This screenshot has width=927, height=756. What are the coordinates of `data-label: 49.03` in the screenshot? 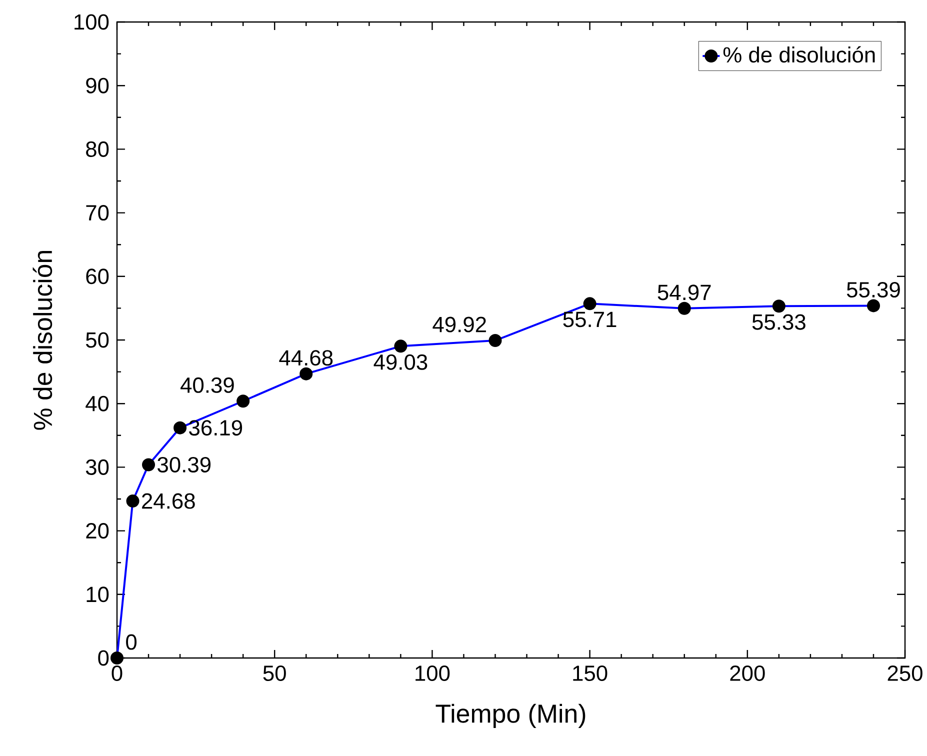 It's located at (401, 362).